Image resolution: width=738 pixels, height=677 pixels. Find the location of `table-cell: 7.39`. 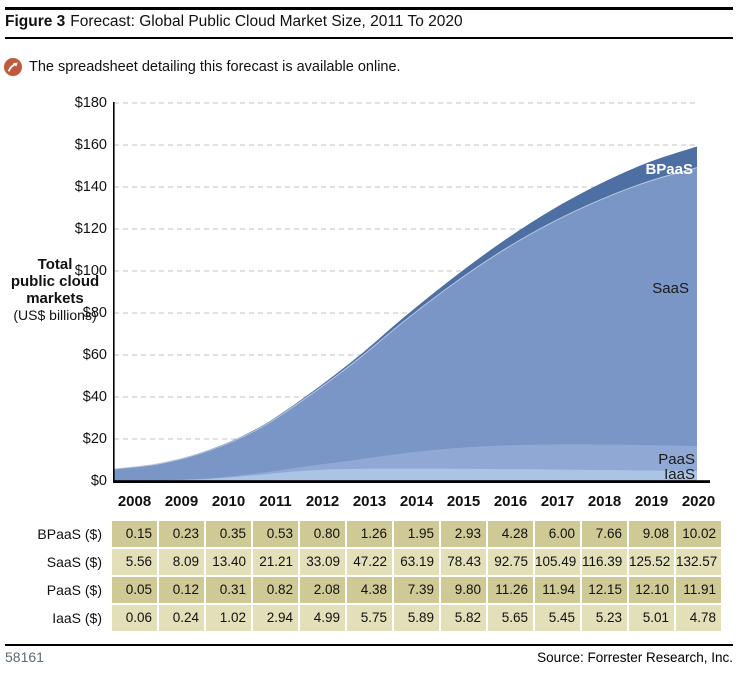

table-cell: 7.39 is located at coordinates (416, 590).